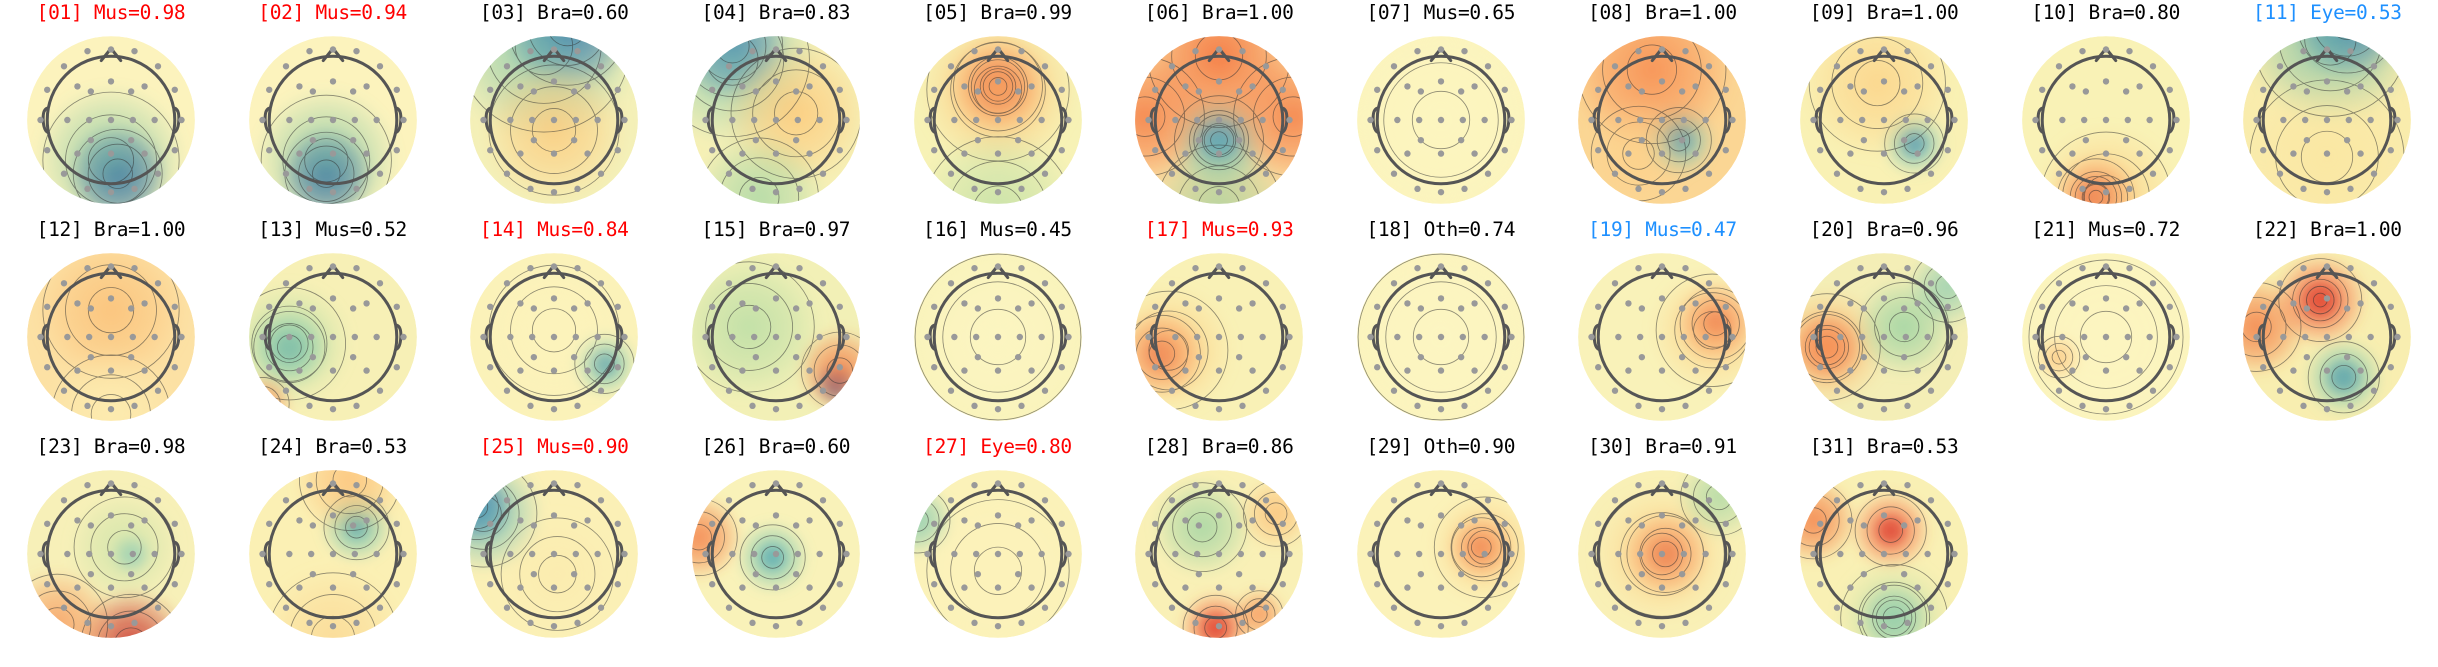 This screenshot has width=2438, height=667. I want to click on component-cell-31: [31] Bra=0.53, so click(1884, 542).